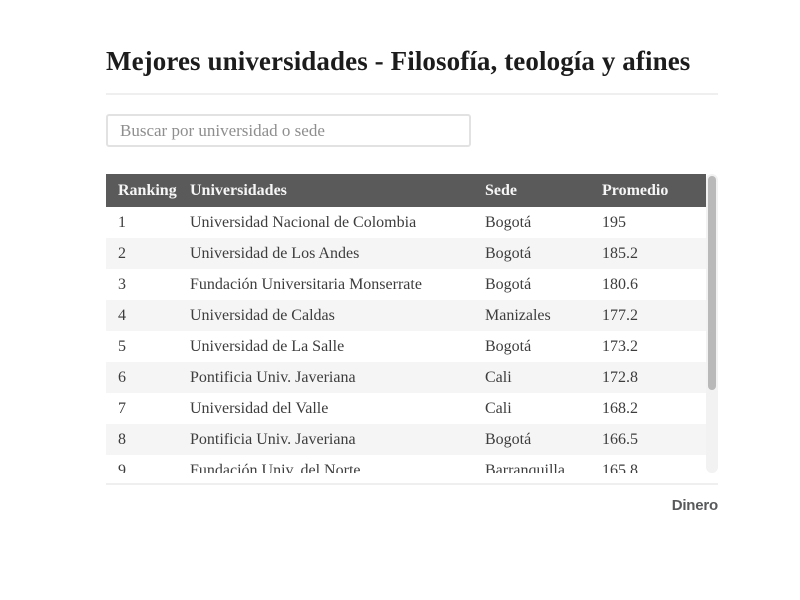 The width and height of the screenshot is (800, 600). I want to click on universidad-cell: Universidad de Los Andes, so click(275, 253).